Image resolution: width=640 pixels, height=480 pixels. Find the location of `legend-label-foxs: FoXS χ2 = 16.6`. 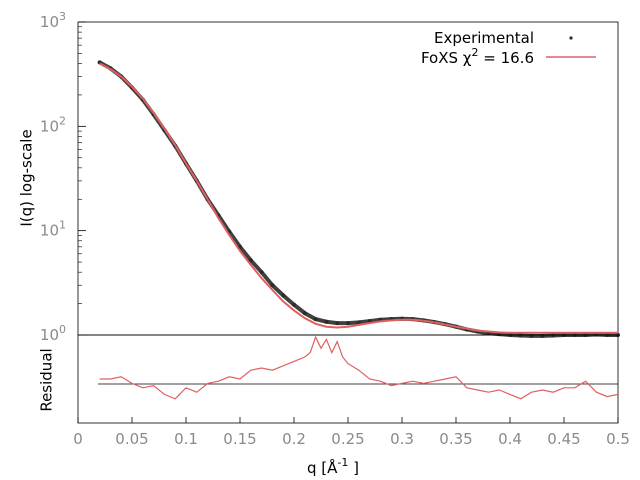

legend-label-foxs: FoXS χ2 = 16.6 is located at coordinates (477, 56).